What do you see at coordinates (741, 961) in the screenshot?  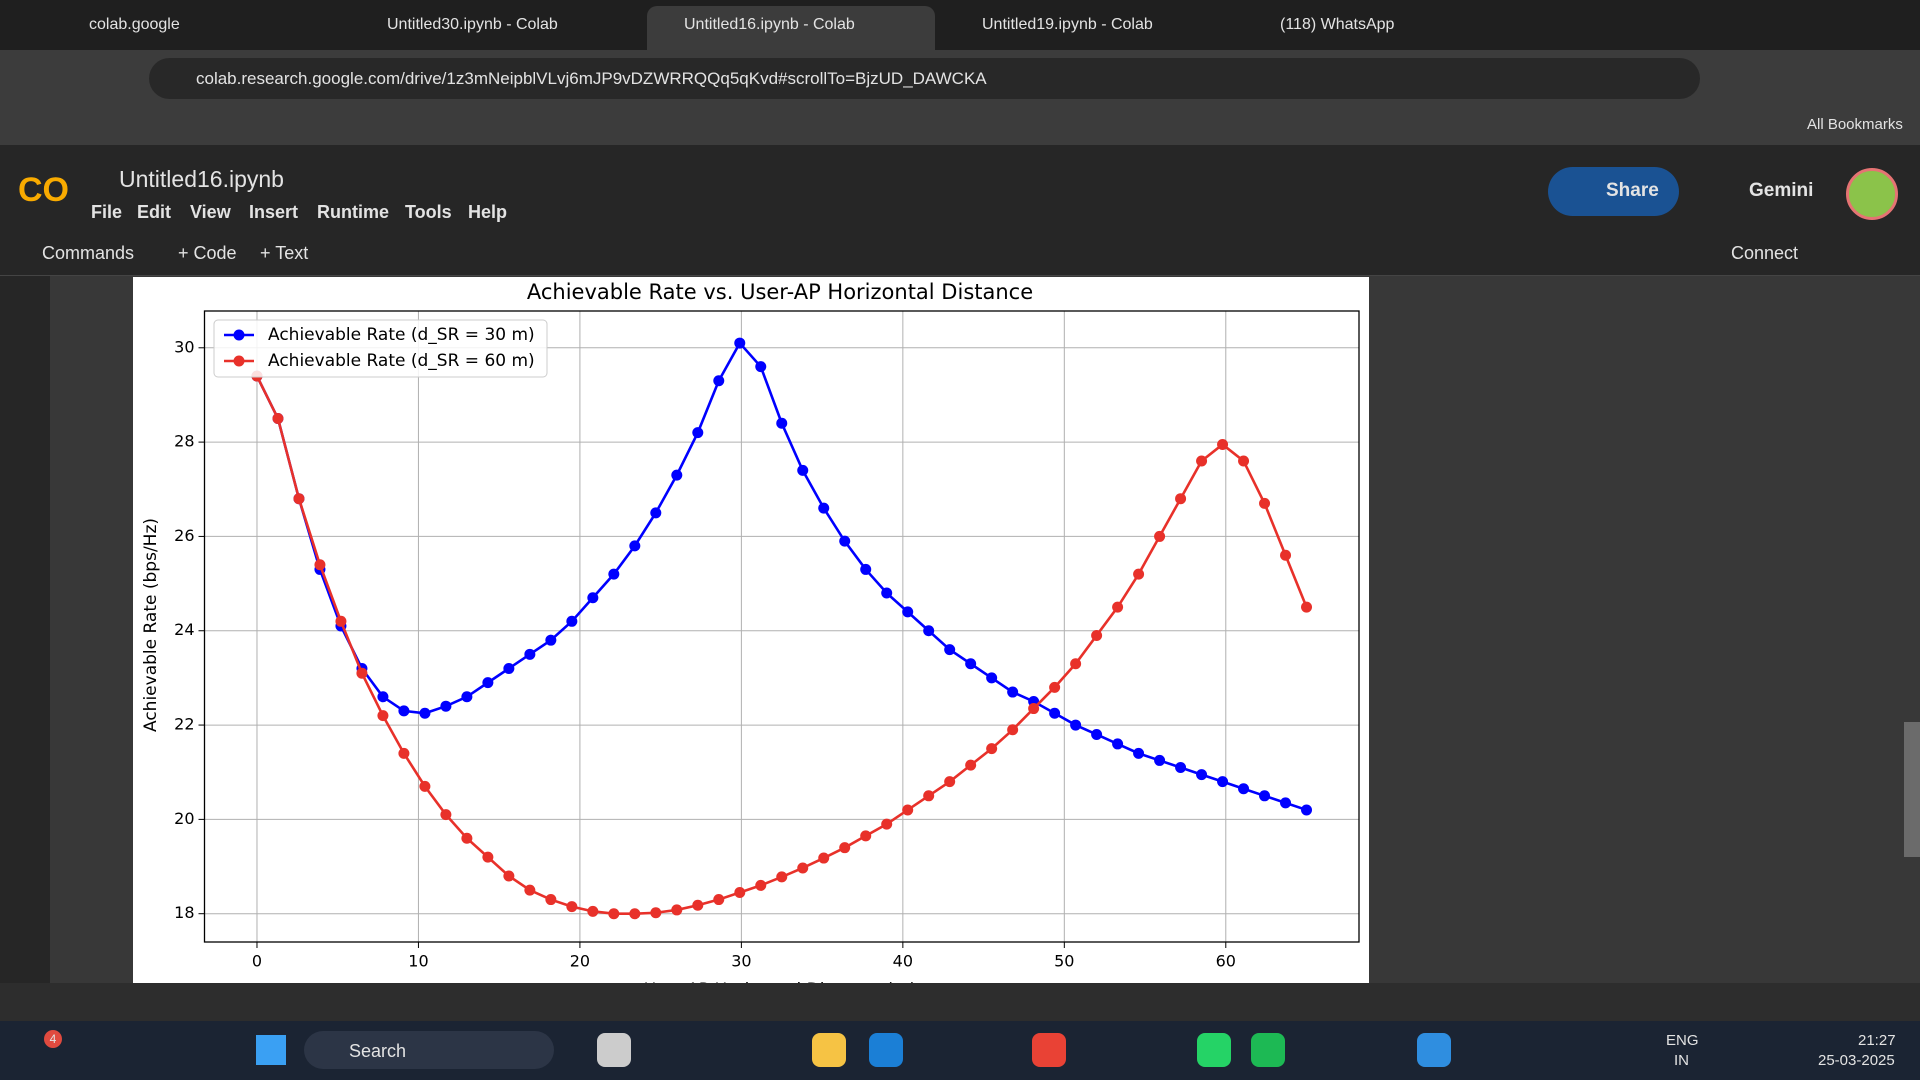 I see `x-tick-label: 30` at bounding box center [741, 961].